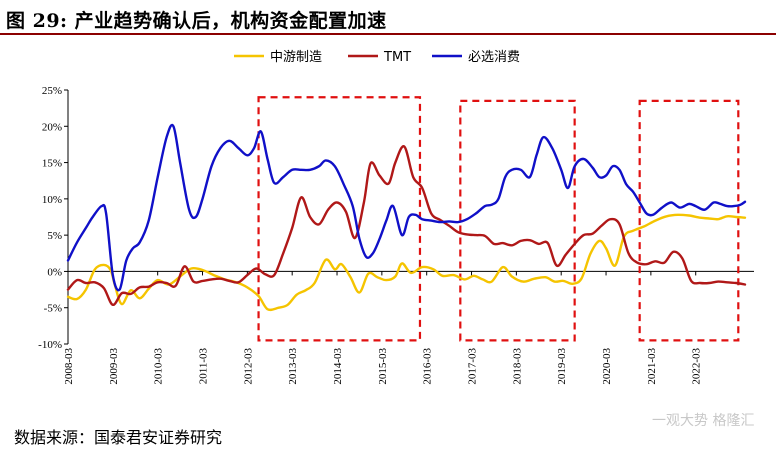 The width and height of the screenshot is (776, 452). I want to click on legend-label: 必选消费, so click(494, 57).